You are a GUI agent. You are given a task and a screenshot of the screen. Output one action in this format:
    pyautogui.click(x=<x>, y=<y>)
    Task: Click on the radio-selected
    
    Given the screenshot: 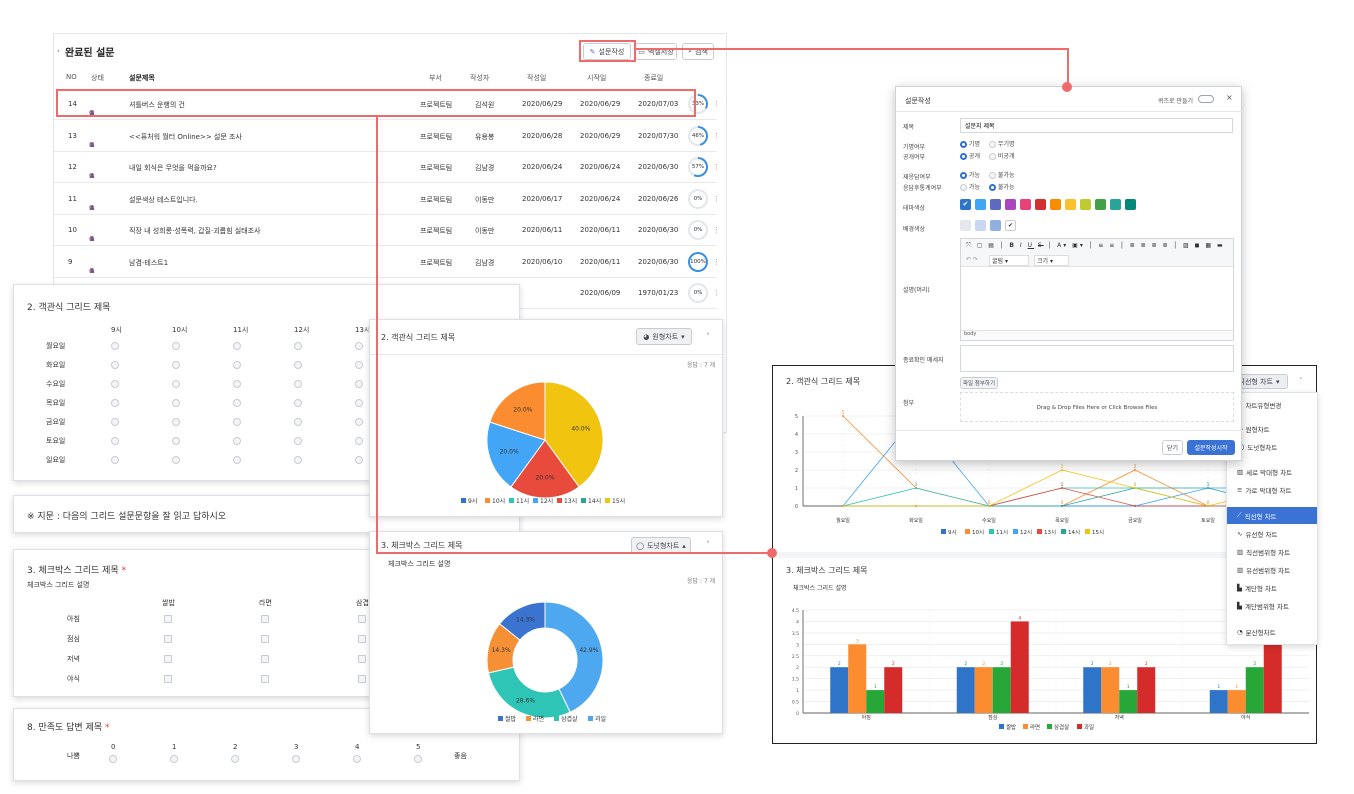 What is the action you would take?
    pyautogui.click(x=992, y=187)
    